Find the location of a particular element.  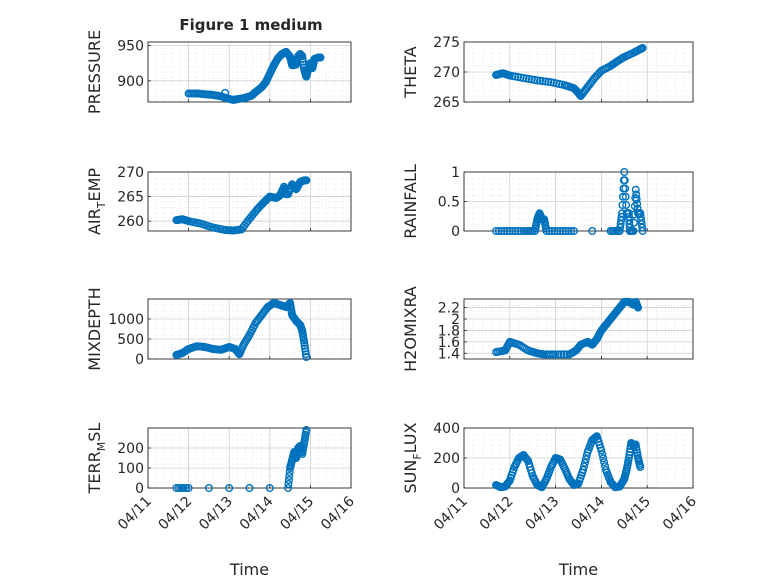

y-tick-label: 275 is located at coordinates (446, 43).